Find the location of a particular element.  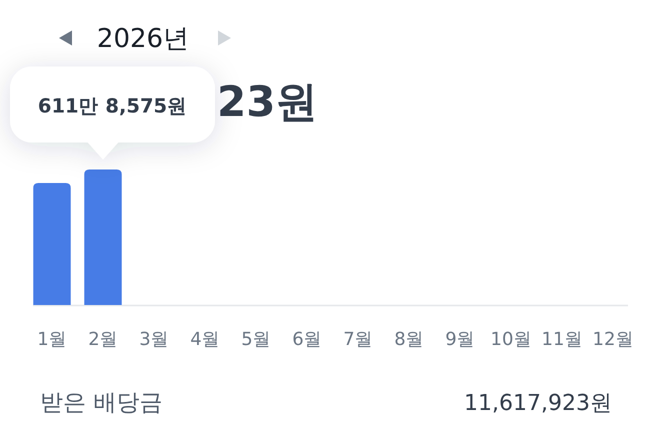

x-tick-label: 9월 is located at coordinates (460, 339).